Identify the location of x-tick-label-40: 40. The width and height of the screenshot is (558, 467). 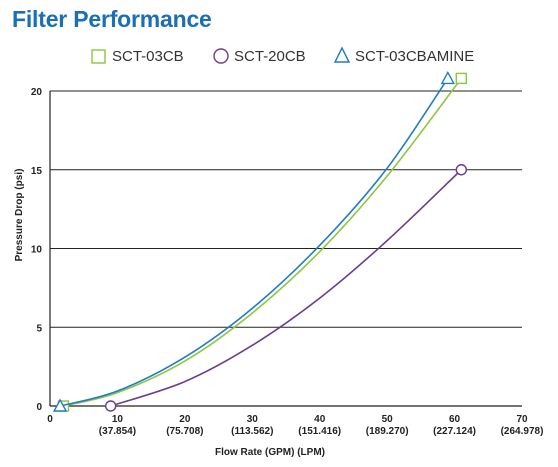
(320, 419).